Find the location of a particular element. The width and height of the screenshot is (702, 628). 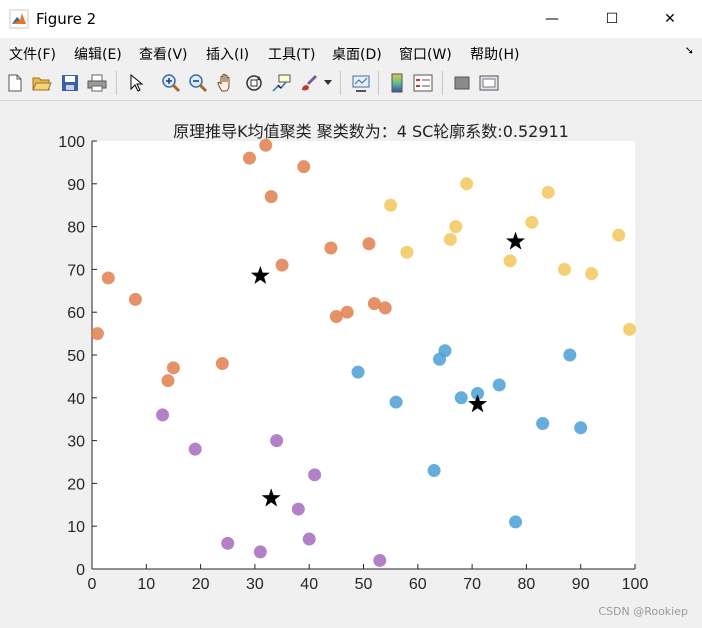

matlab-logo-icon is located at coordinates (19, 19).